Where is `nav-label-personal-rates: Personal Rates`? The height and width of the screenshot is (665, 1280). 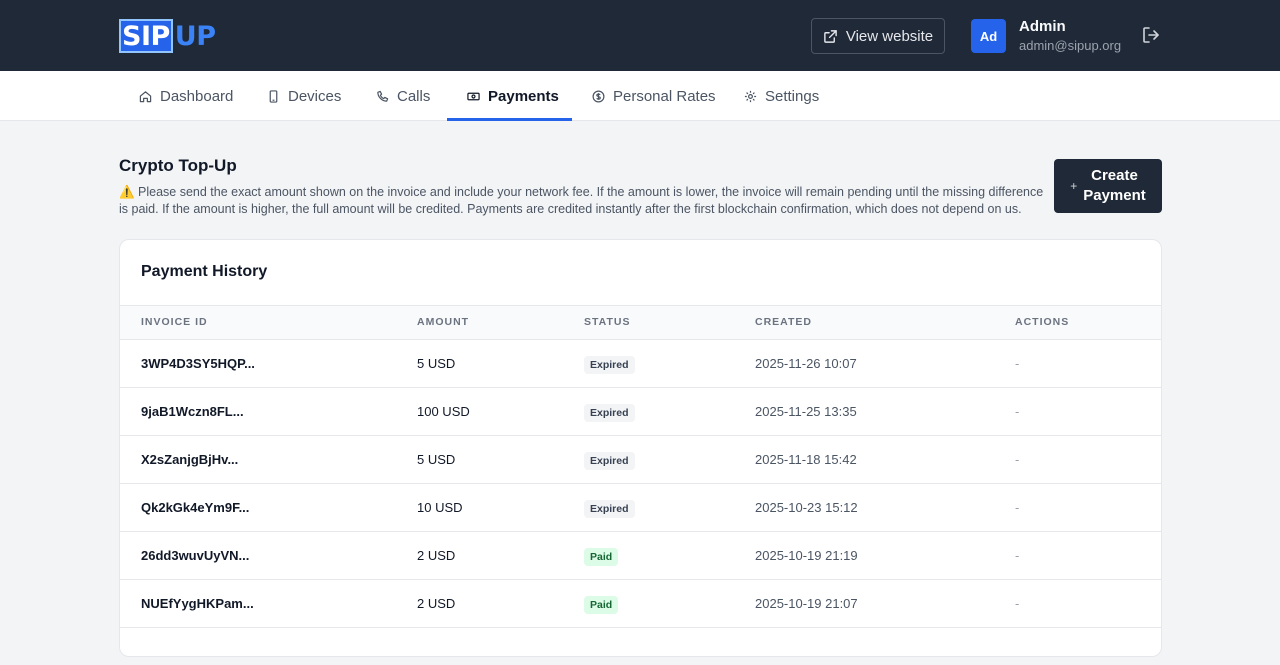
nav-label-personal-rates: Personal Rates is located at coordinates (664, 96).